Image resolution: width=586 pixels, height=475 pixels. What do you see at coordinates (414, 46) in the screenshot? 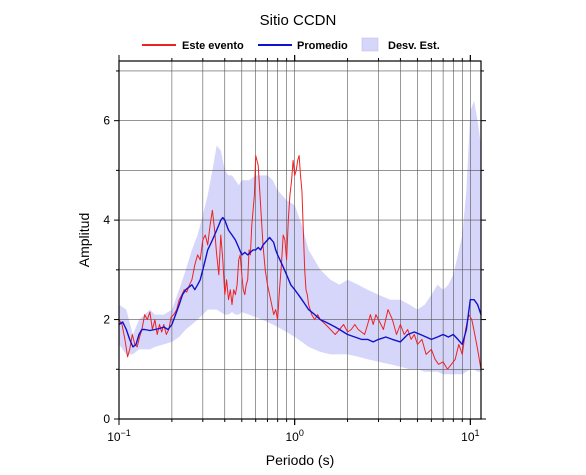
I see `legend-label: Desv. Est.` at bounding box center [414, 46].